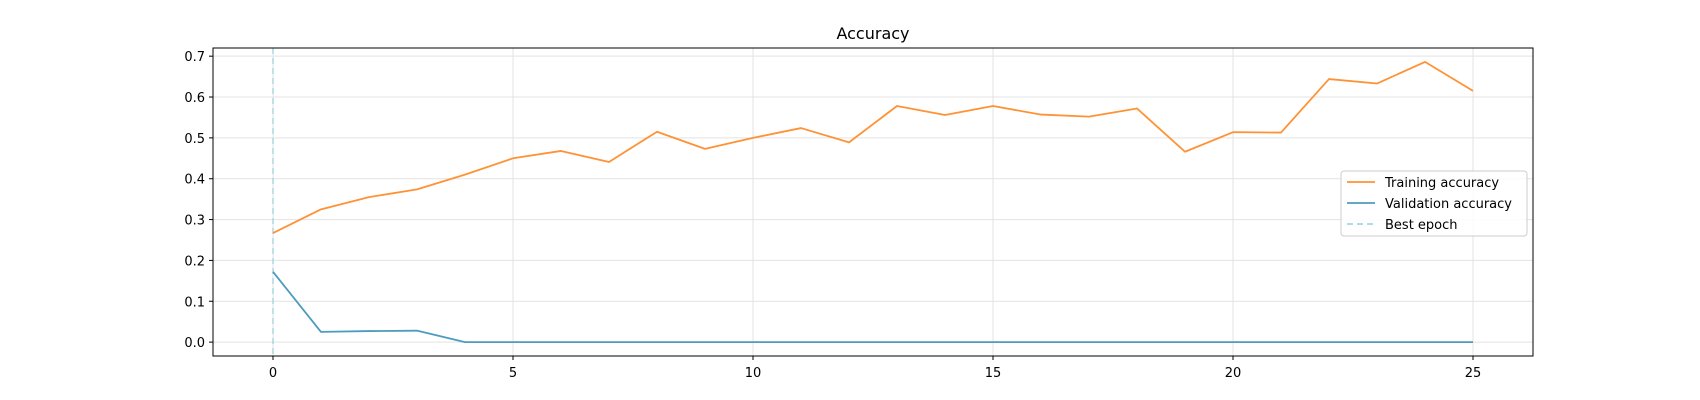 This screenshot has height=400, width=1700. I want to click on chart-title: Accuracy, so click(872, 33).